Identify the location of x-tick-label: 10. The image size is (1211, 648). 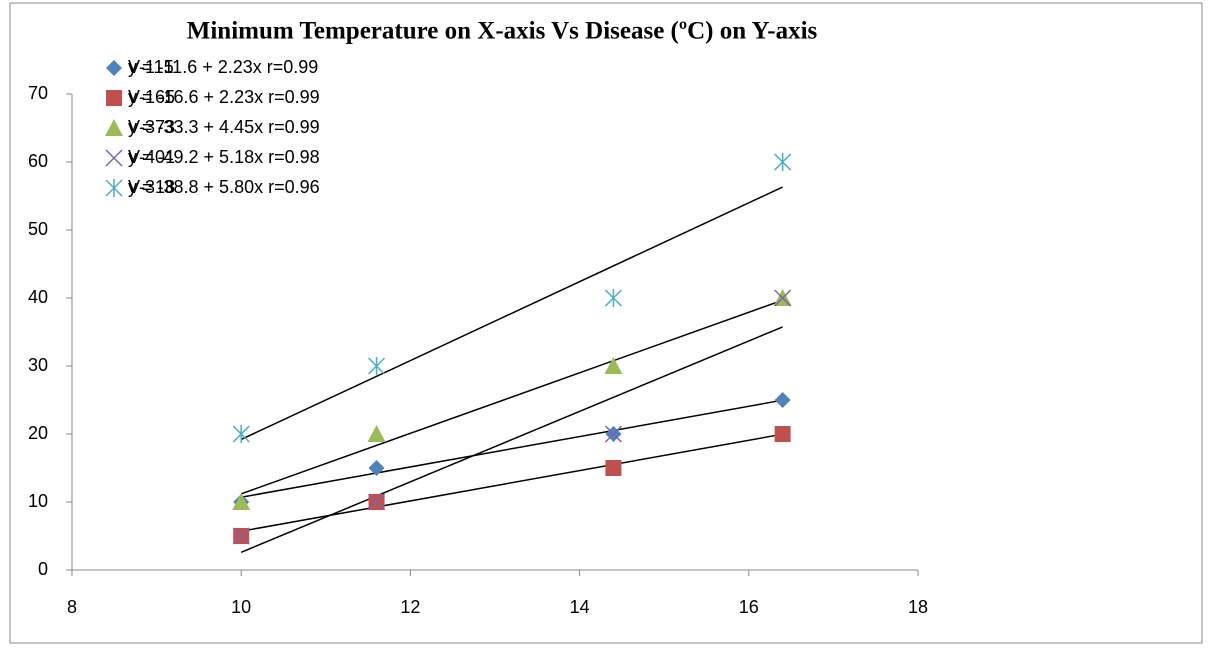
(241, 607).